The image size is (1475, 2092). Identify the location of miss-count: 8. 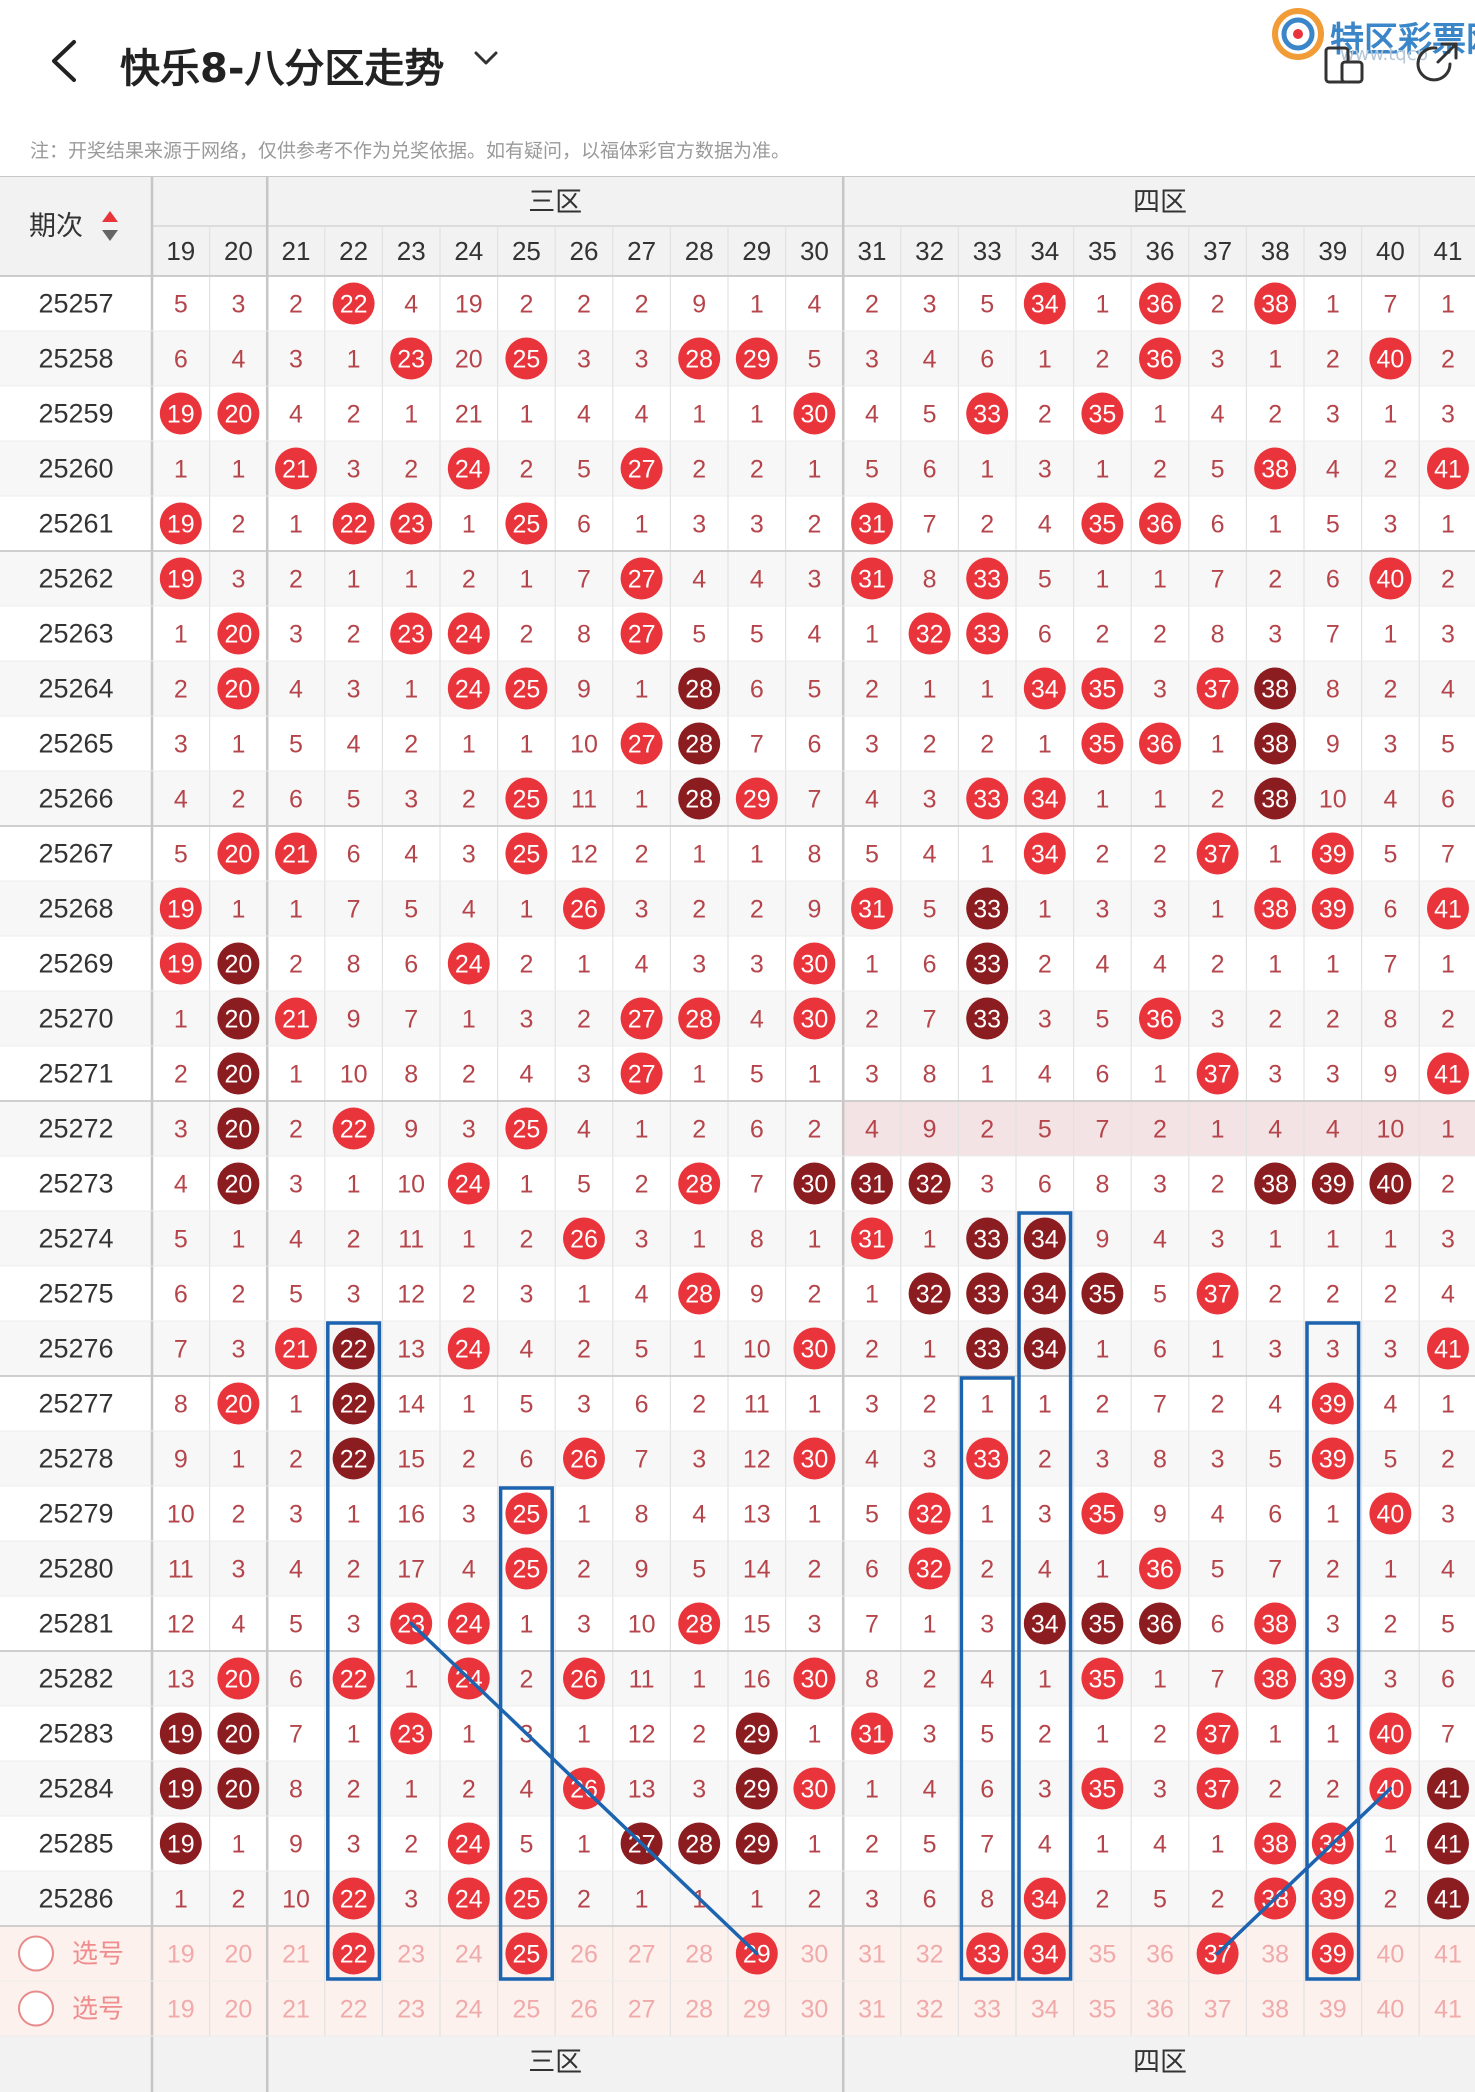
(411, 1075).